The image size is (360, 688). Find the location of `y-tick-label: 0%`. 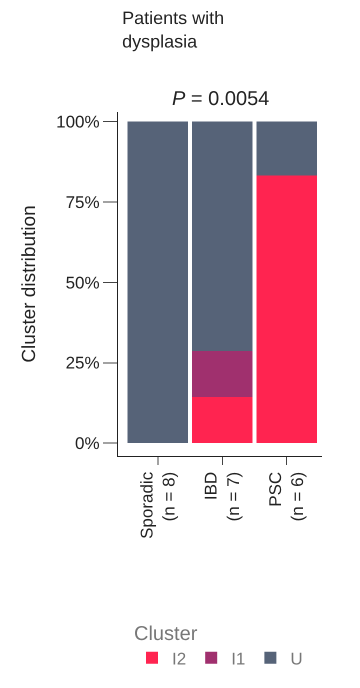

y-tick-label: 0% is located at coordinates (87, 444).